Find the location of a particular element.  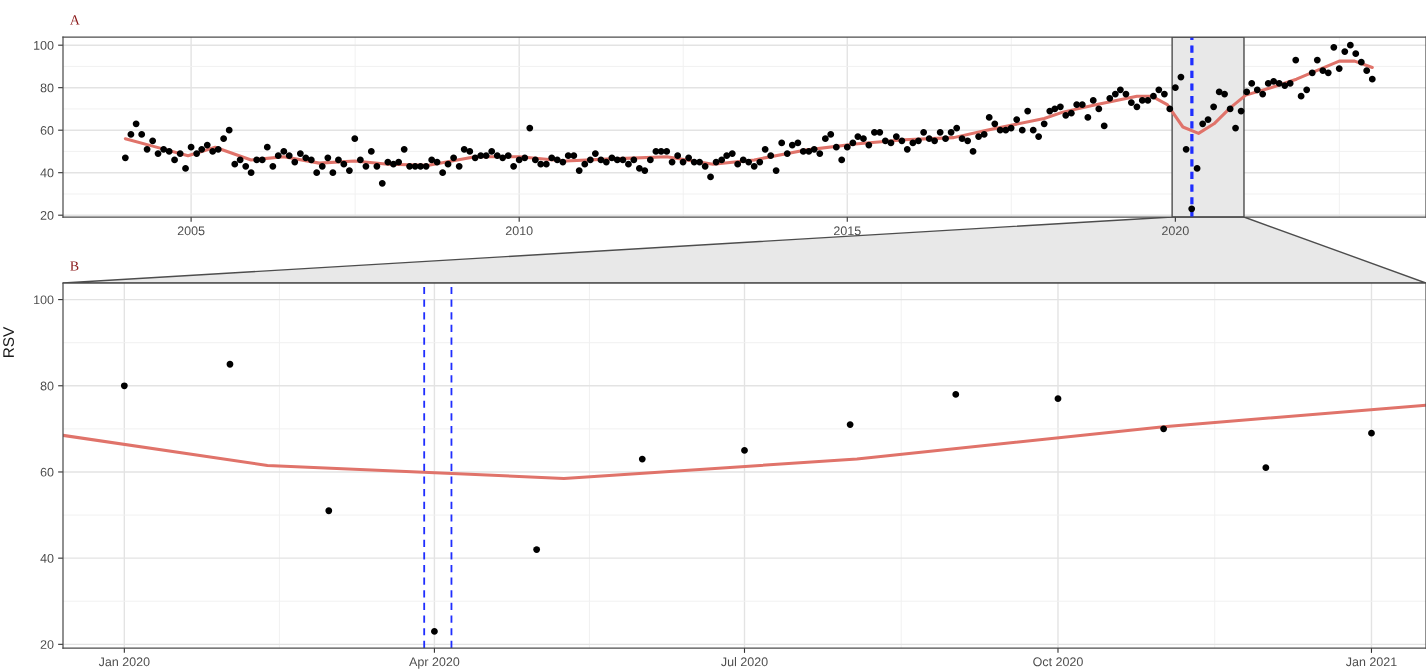

x-tick-label: 2020 is located at coordinates (1175, 231).